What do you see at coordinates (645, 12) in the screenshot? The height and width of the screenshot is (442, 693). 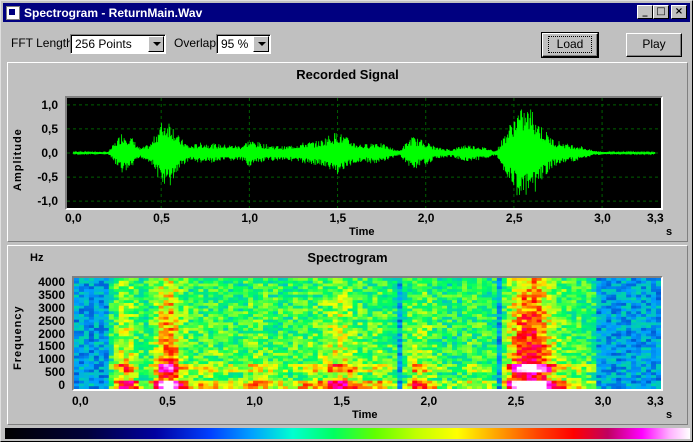 I see `minimize-button: _` at bounding box center [645, 12].